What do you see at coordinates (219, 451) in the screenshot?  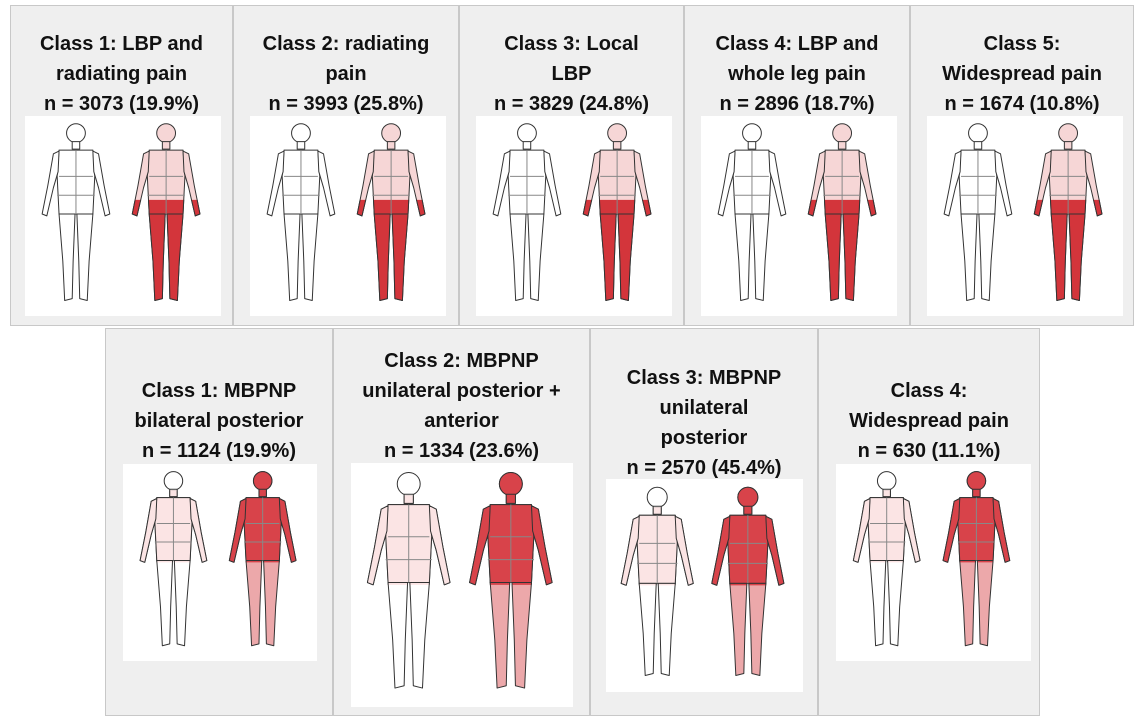 I see `title-line: n = 1124 (19.9%)` at bounding box center [219, 451].